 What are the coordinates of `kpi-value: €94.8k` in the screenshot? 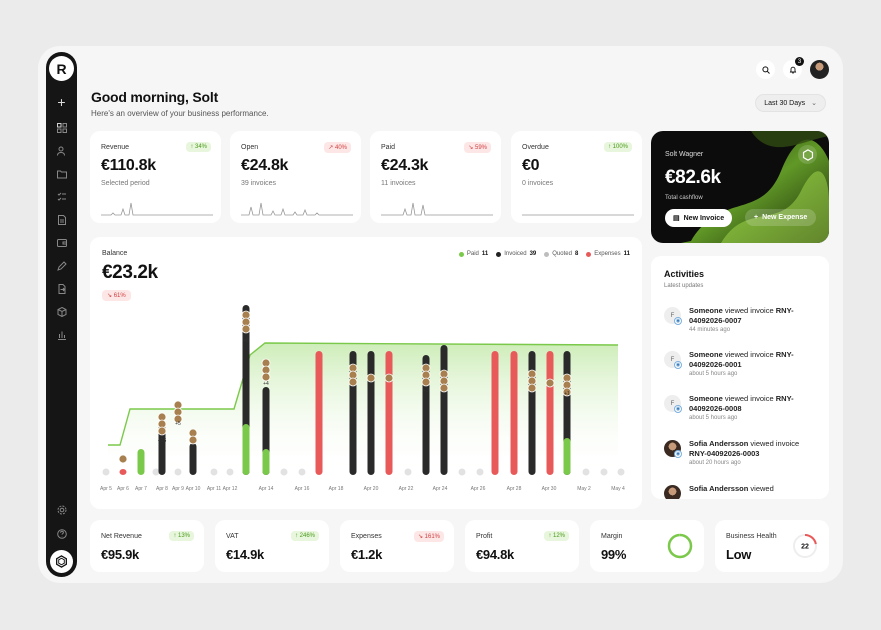 It's located at (495, 554).